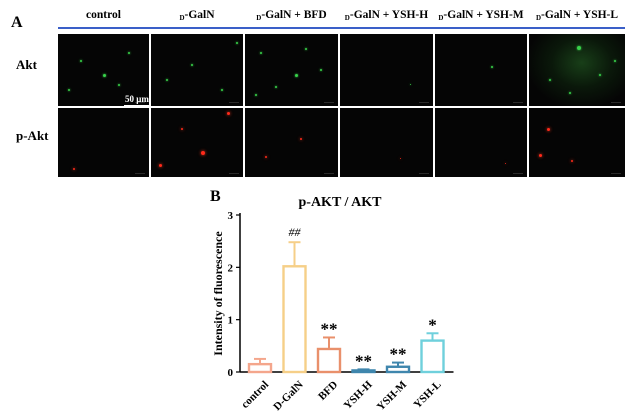  I want to click on y-axis-label: Intensity of fluorescence, so click(218, 293).